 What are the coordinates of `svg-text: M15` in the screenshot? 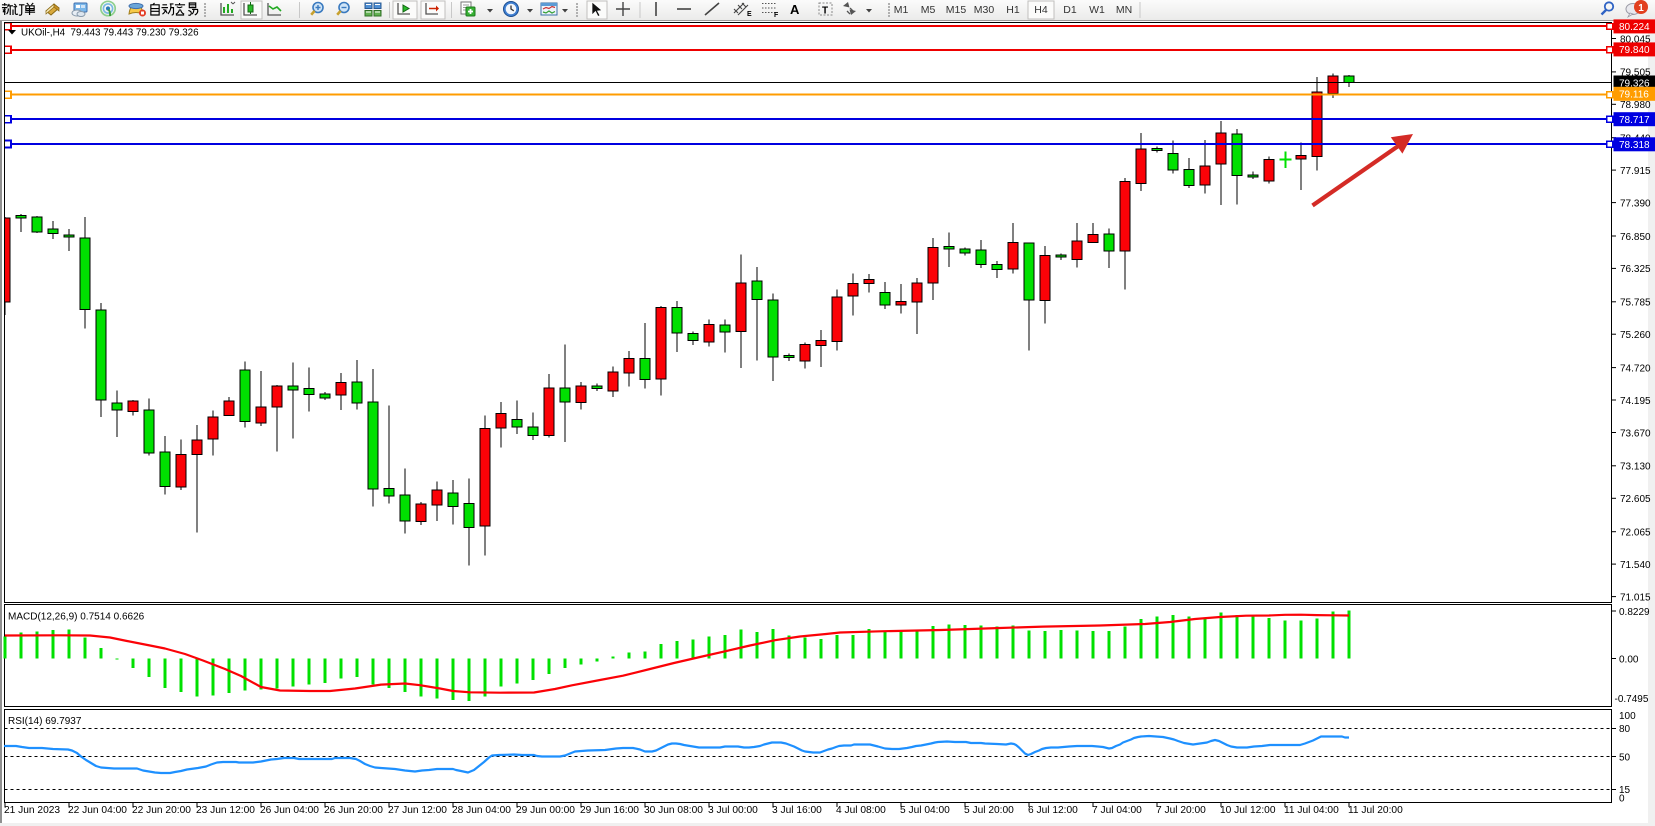 It's located at (956, 10).